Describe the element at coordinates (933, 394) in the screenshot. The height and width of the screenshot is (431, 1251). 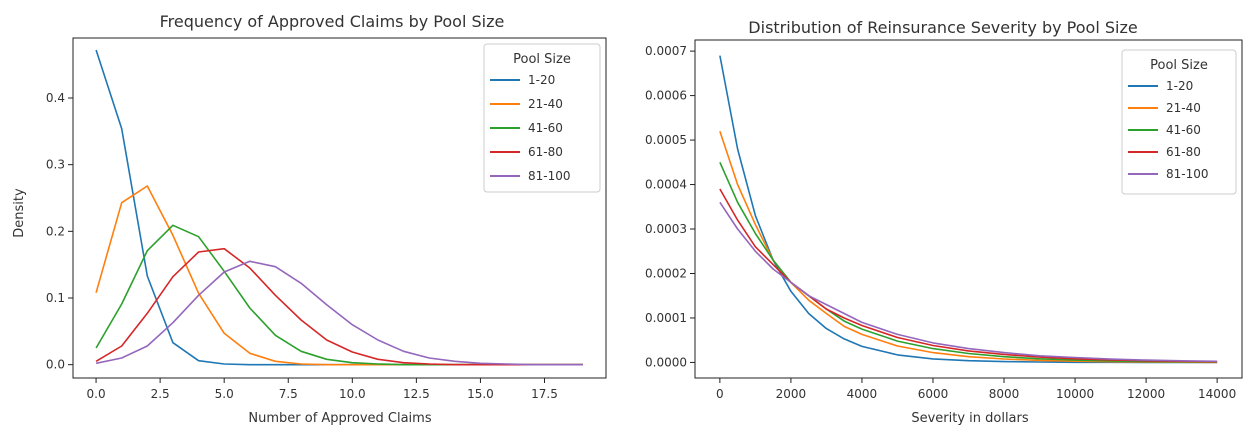
I see `x-tick-label: 6000` at that location.